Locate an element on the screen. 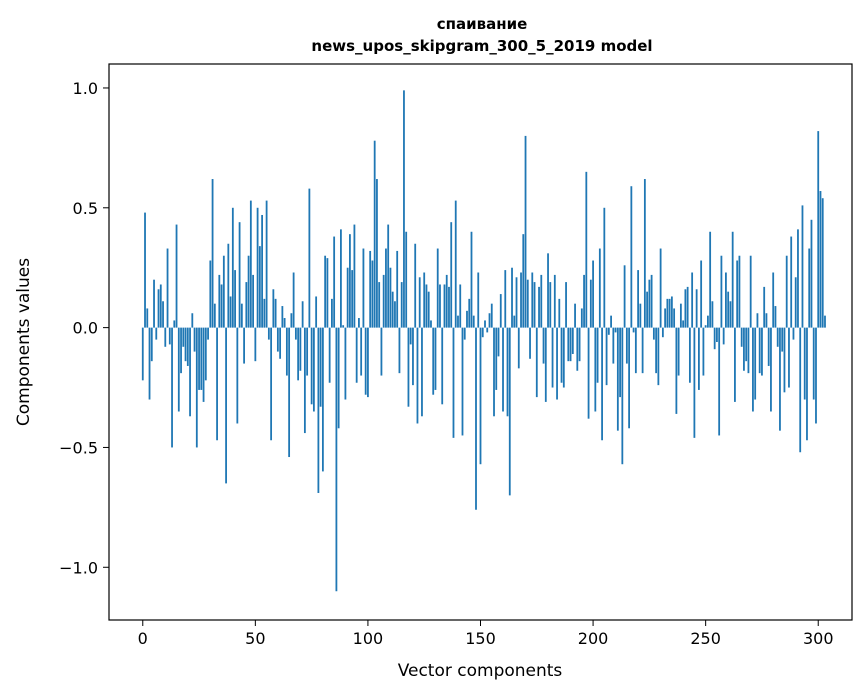 The height and width of the screenshot is (696, 867). y-tick-label: −1.0 is located at coordinates (78, 567).